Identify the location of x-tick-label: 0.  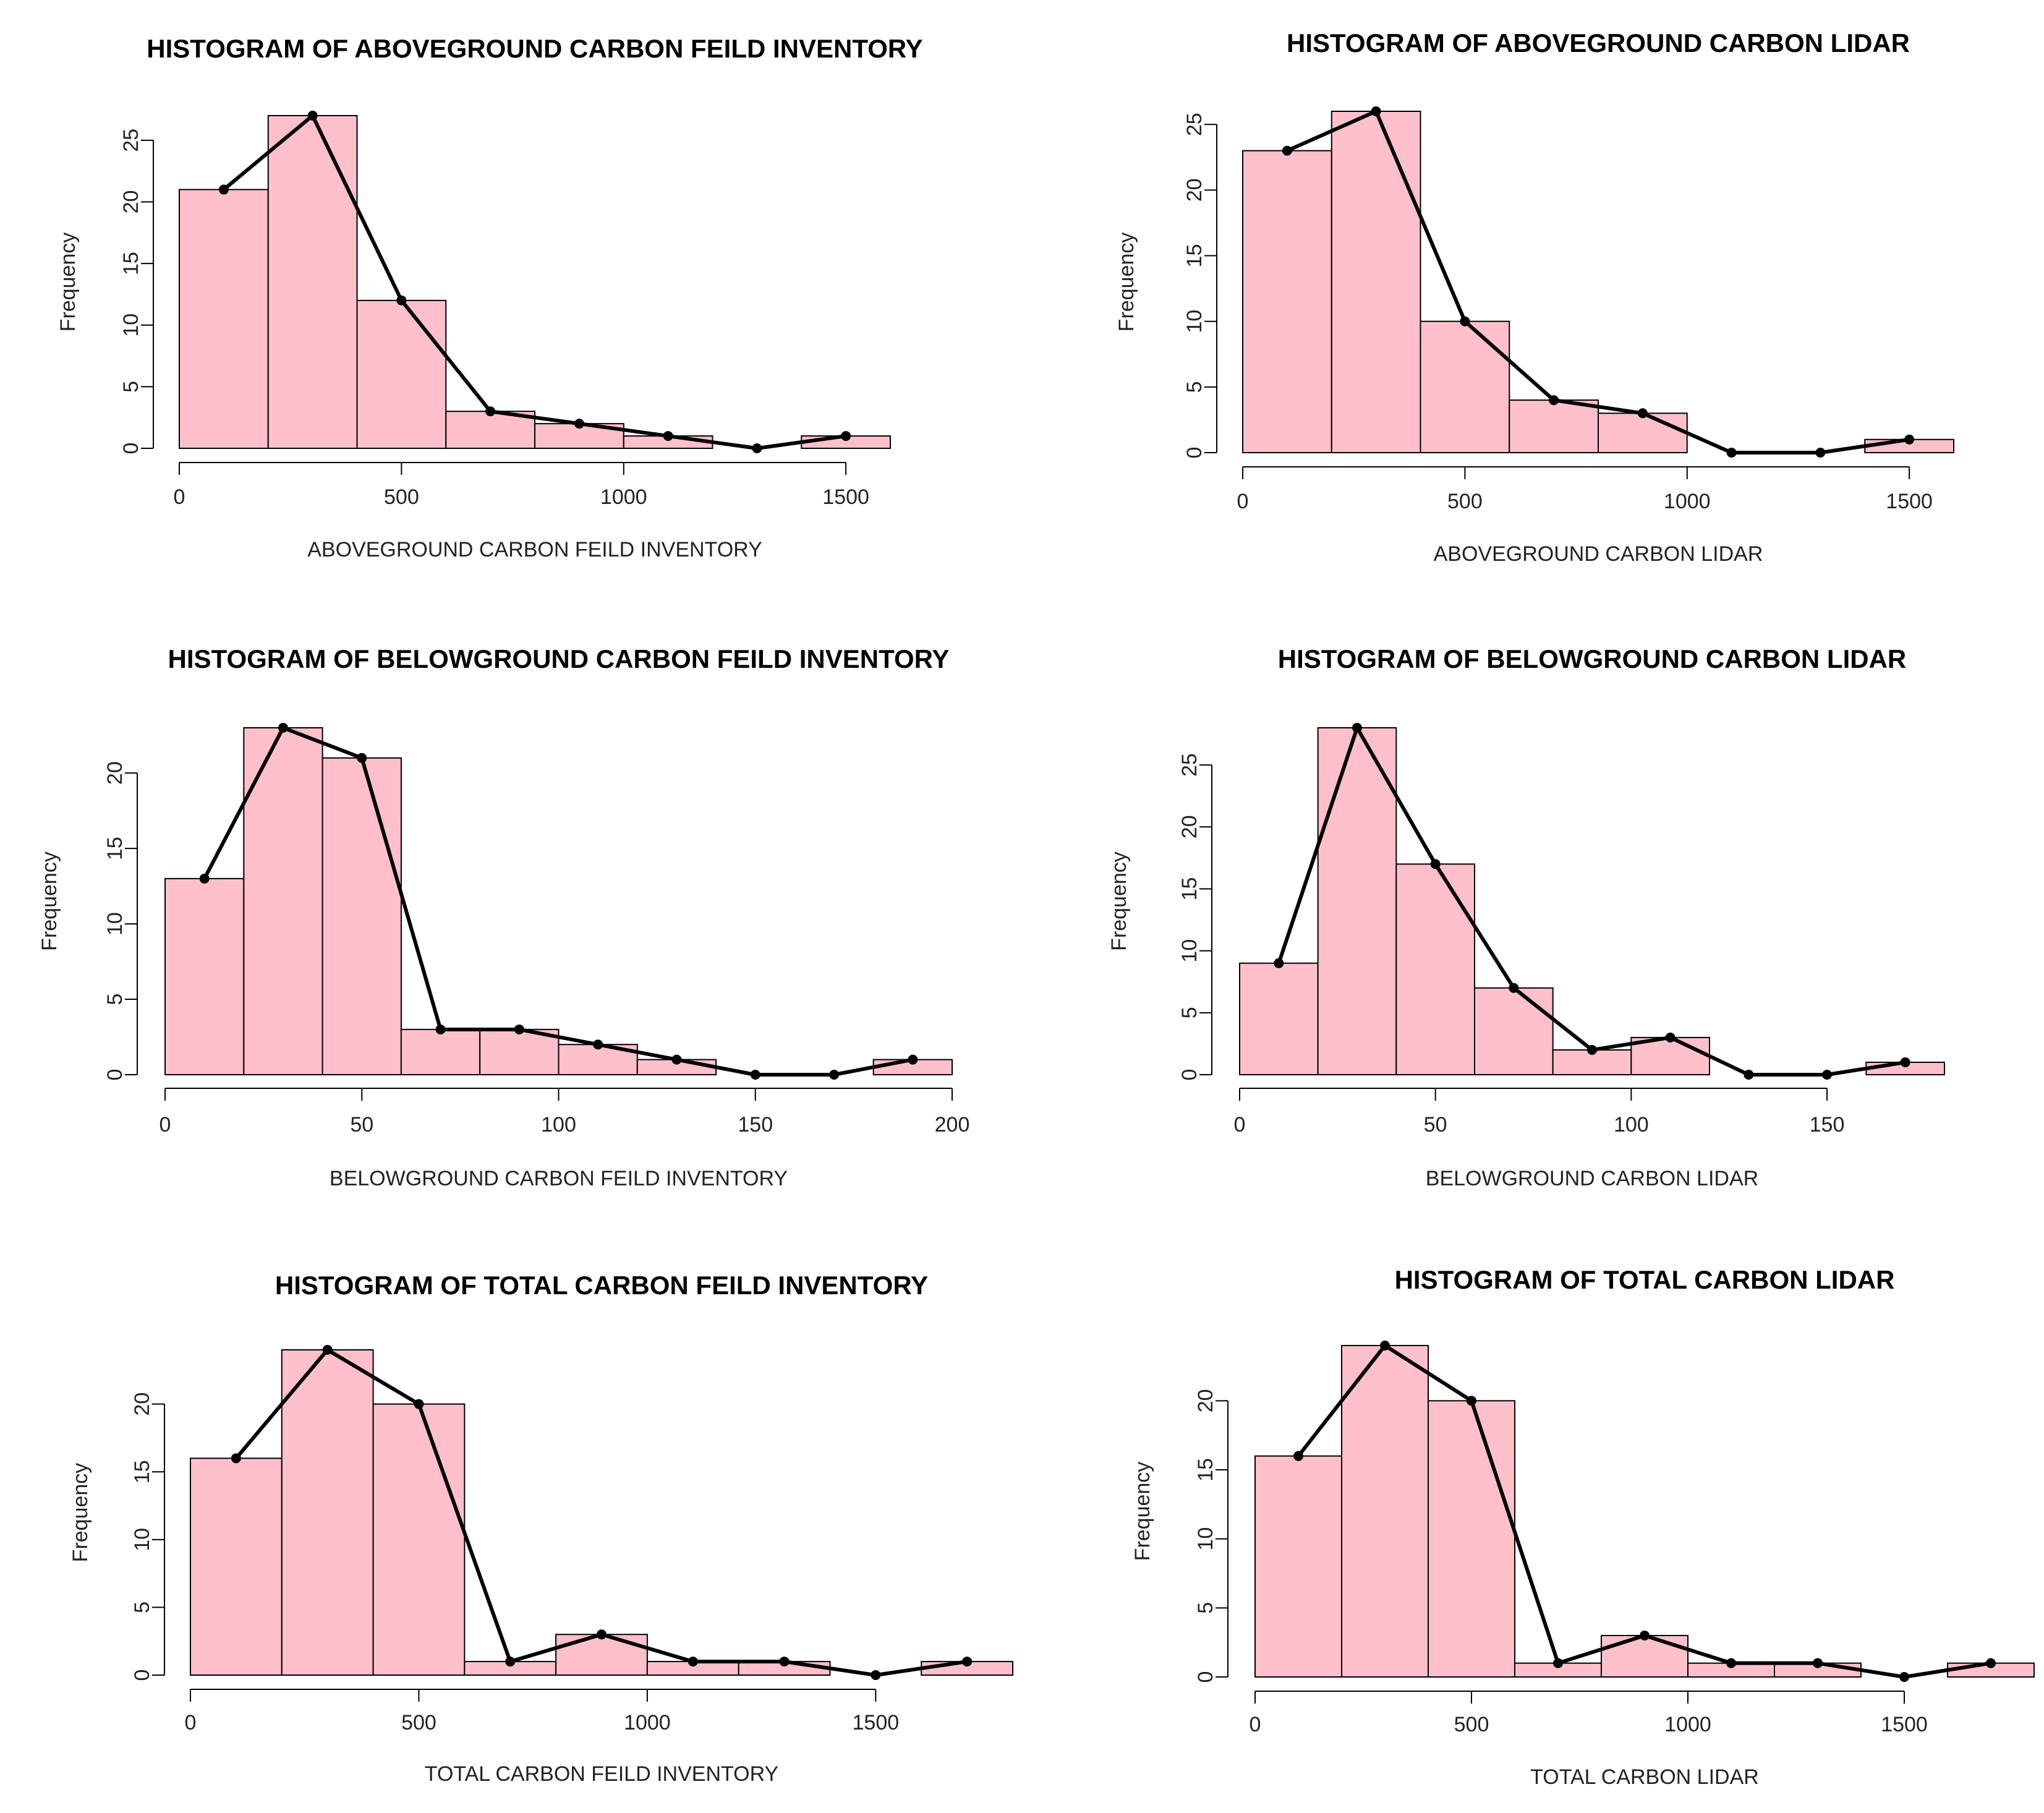
(179, 497).